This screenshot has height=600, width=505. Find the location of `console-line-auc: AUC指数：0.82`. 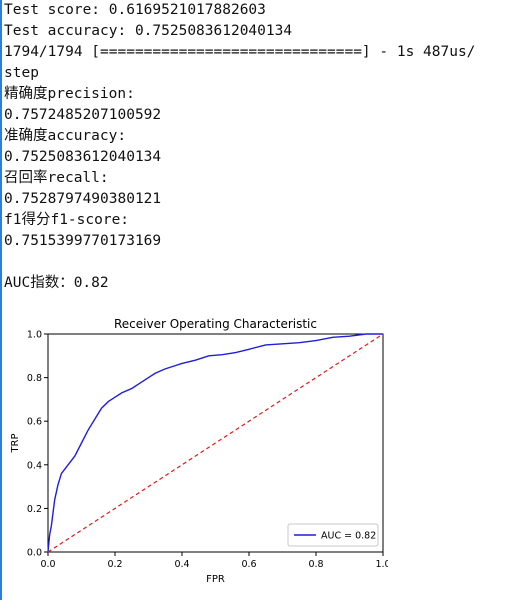

console-line-auc: AUC指数：0.82 is located at coordinates (56, 283).